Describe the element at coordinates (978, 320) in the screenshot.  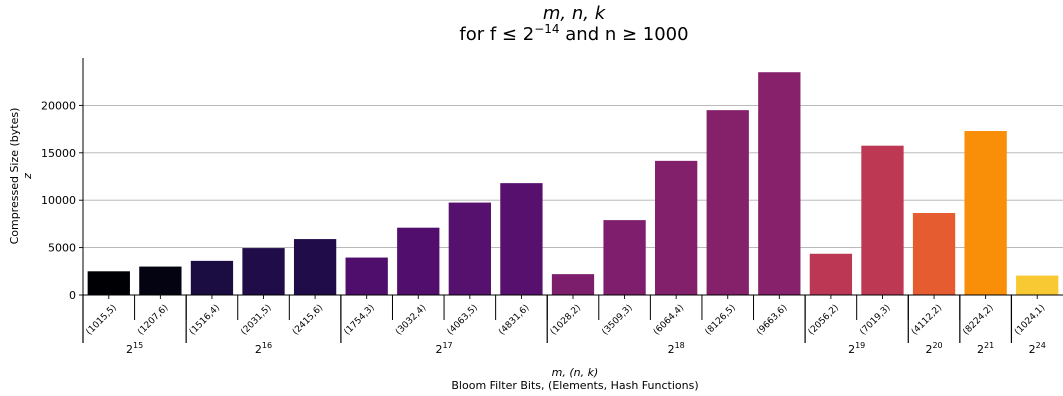
I see `x-tick-label-17: (8224,2)` at that location.